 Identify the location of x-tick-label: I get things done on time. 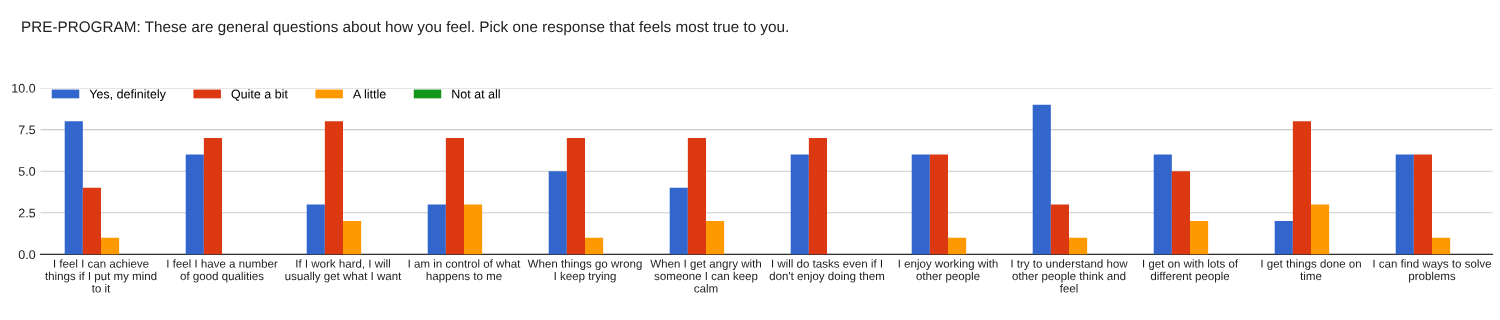
(1311, 270).